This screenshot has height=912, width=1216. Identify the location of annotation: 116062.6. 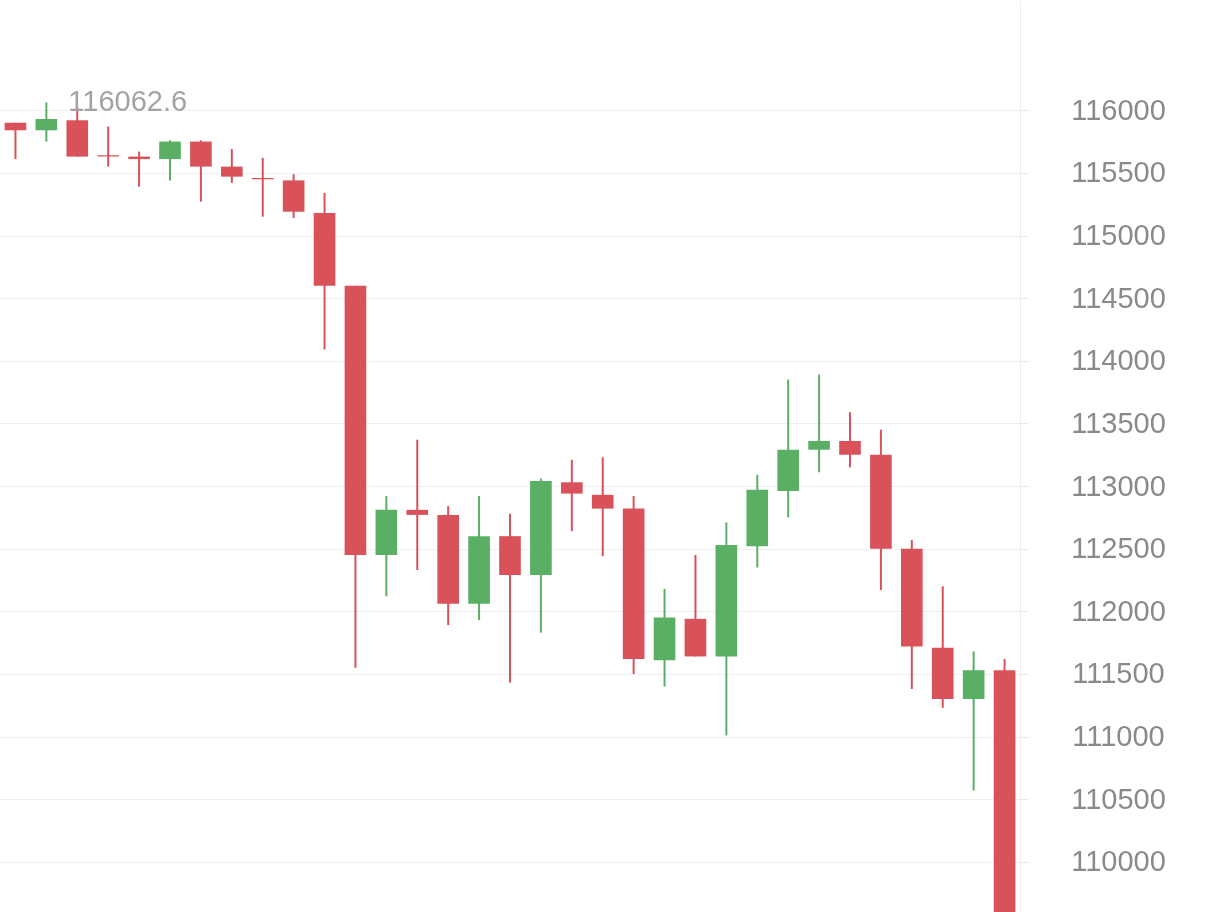
(128, 101).